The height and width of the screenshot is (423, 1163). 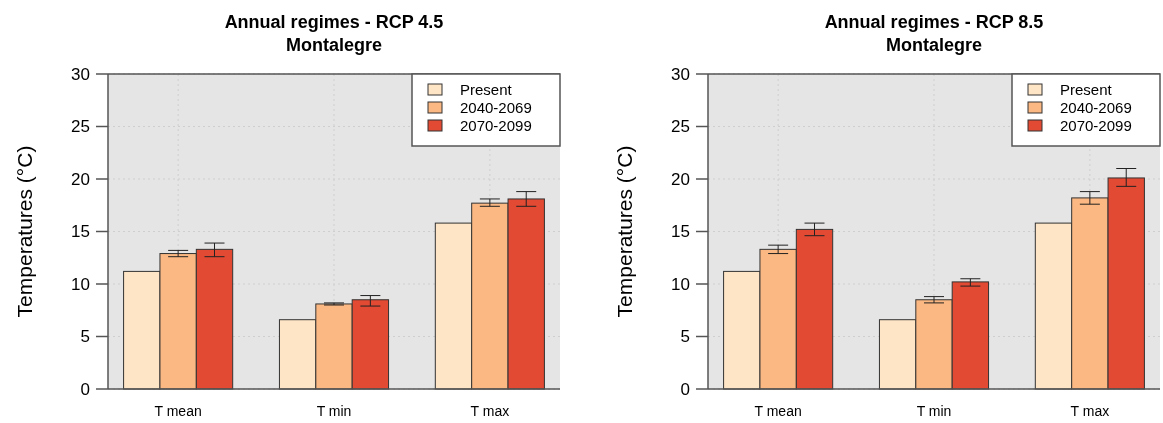 I want to click on chart-title: Annual regimes - RCP 8.5, so click(x=934, y=22).